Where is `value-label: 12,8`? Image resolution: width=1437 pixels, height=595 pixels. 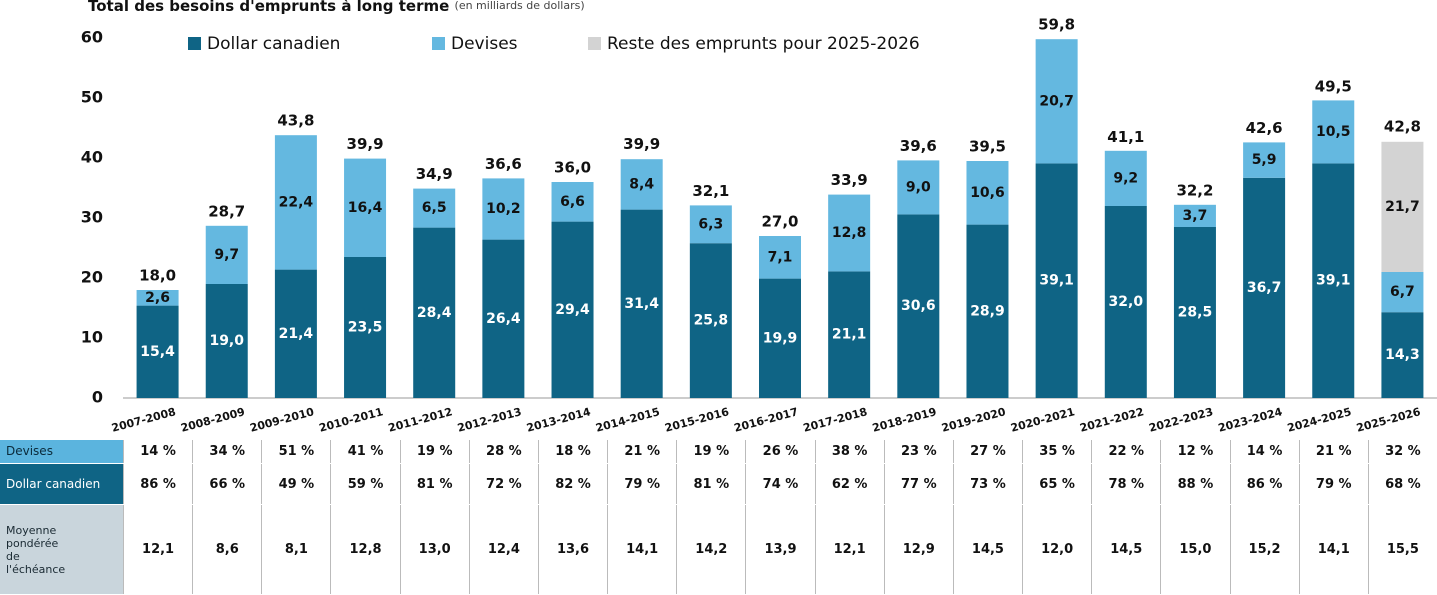
value-label: 12,8 is located at coordinates (849, 233).